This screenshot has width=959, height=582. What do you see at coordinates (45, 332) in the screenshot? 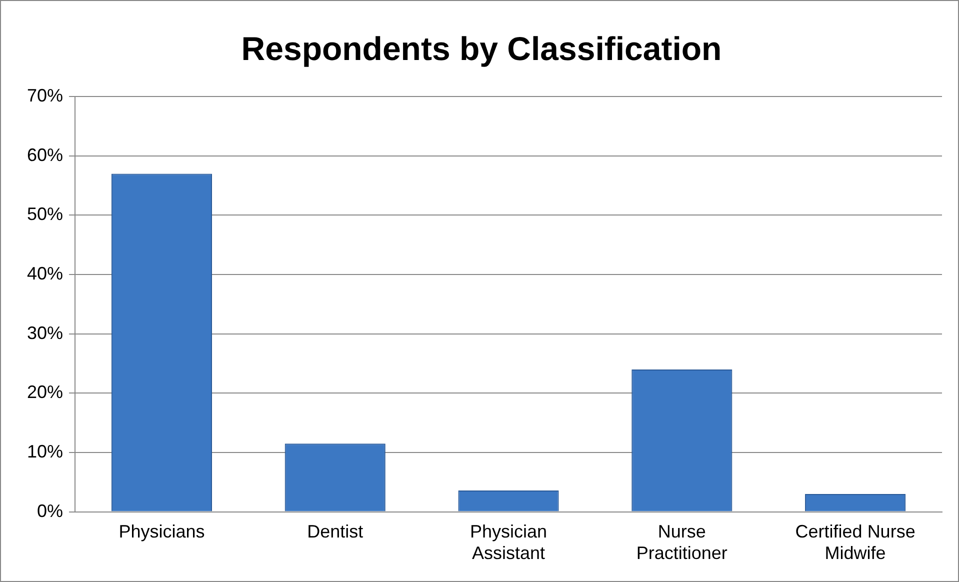
I see `y-tick-label: 30%` at bounding box center [45, 332].